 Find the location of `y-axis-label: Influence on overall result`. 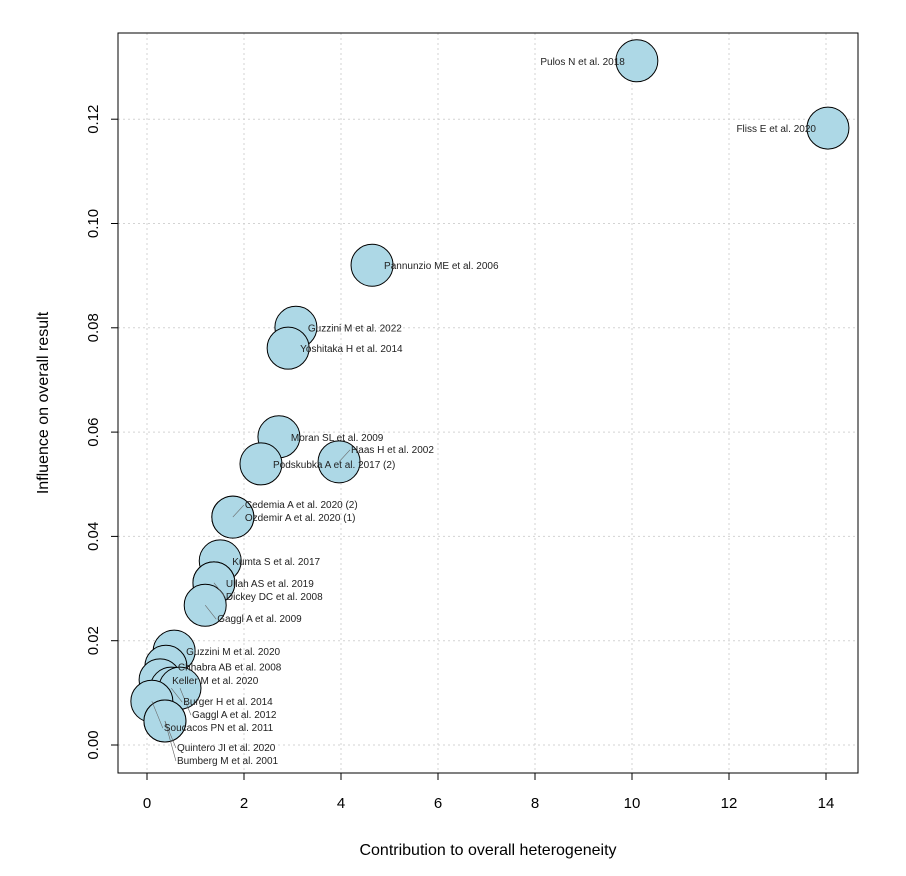

y-axis-label: Influence on overall result is located at coordinates (43, 402).